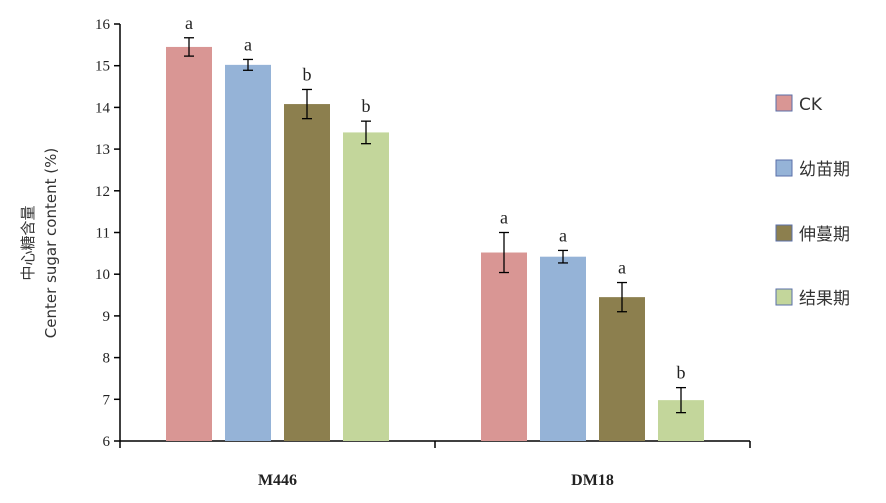  What do you see at coordinates (107, 400) in the screenshot?
I see `y-tick-label: 7` at bounding box center [107, 400].